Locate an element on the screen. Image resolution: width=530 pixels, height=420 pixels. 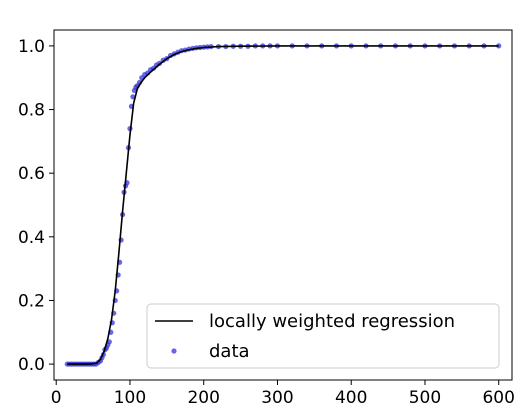
x-tick-label: 400 is located at coordinates (351, 398).